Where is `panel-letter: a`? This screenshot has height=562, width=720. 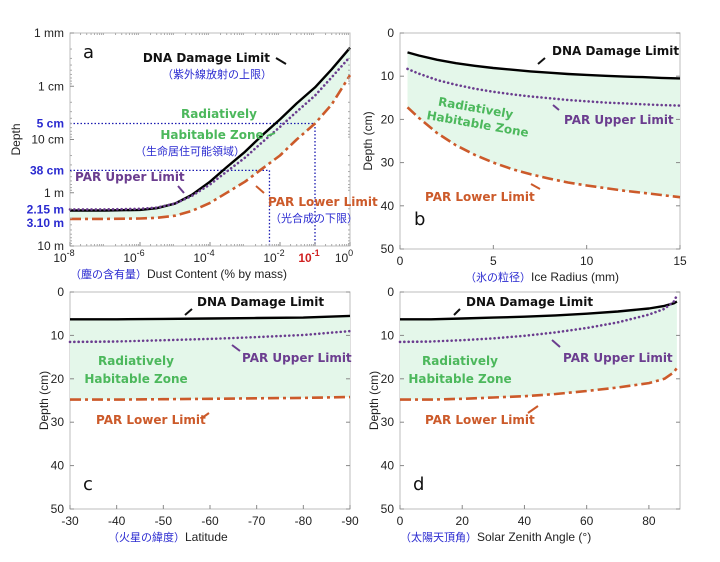 panel-letter: a is located at coordinates (88, 52).